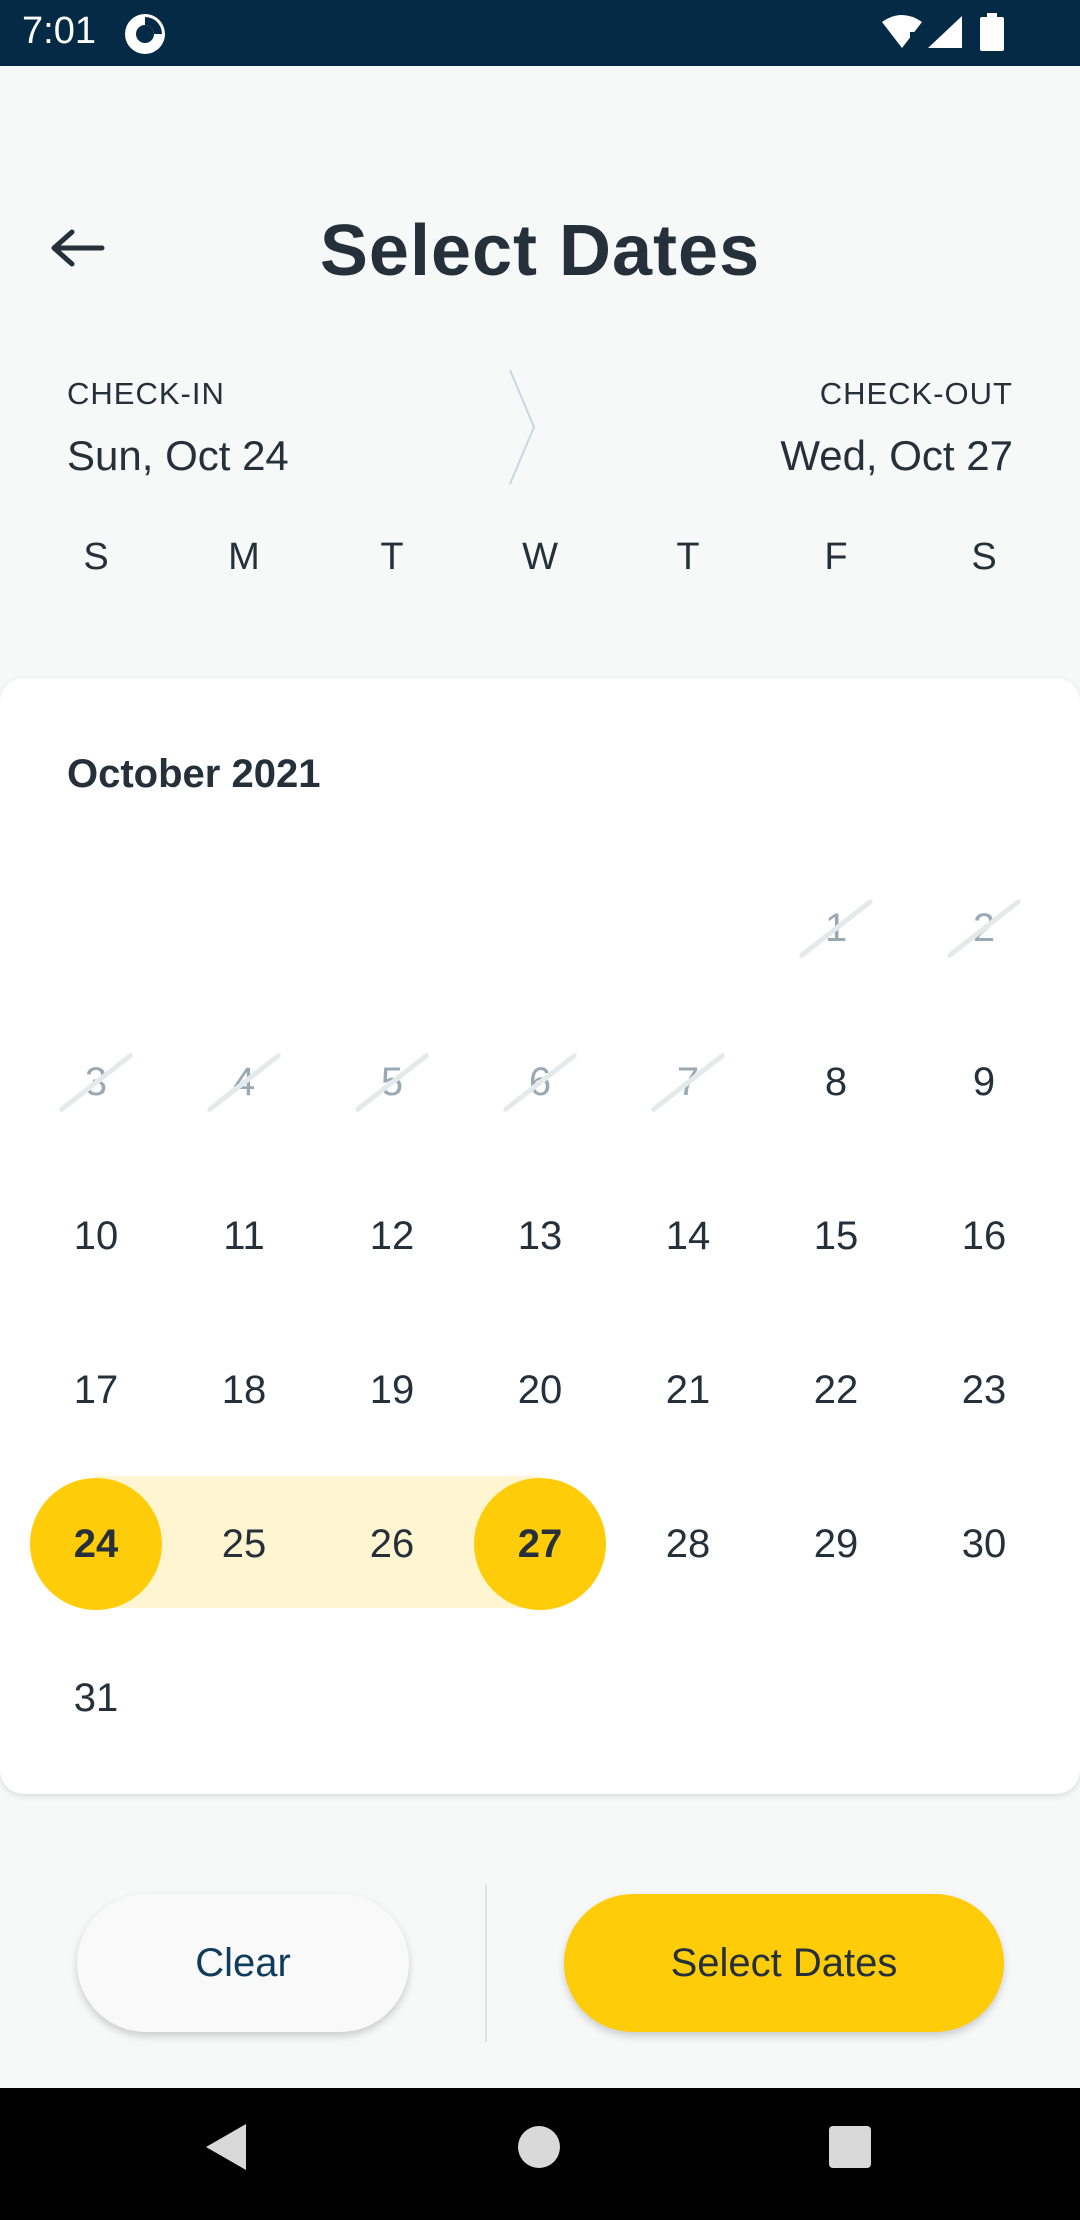 This screenshot has height=2220, width=1080. What do you see at coordinates (145, 34) in the screenshot?
I see `app-notification-icon` at bounding box center [145, 34].